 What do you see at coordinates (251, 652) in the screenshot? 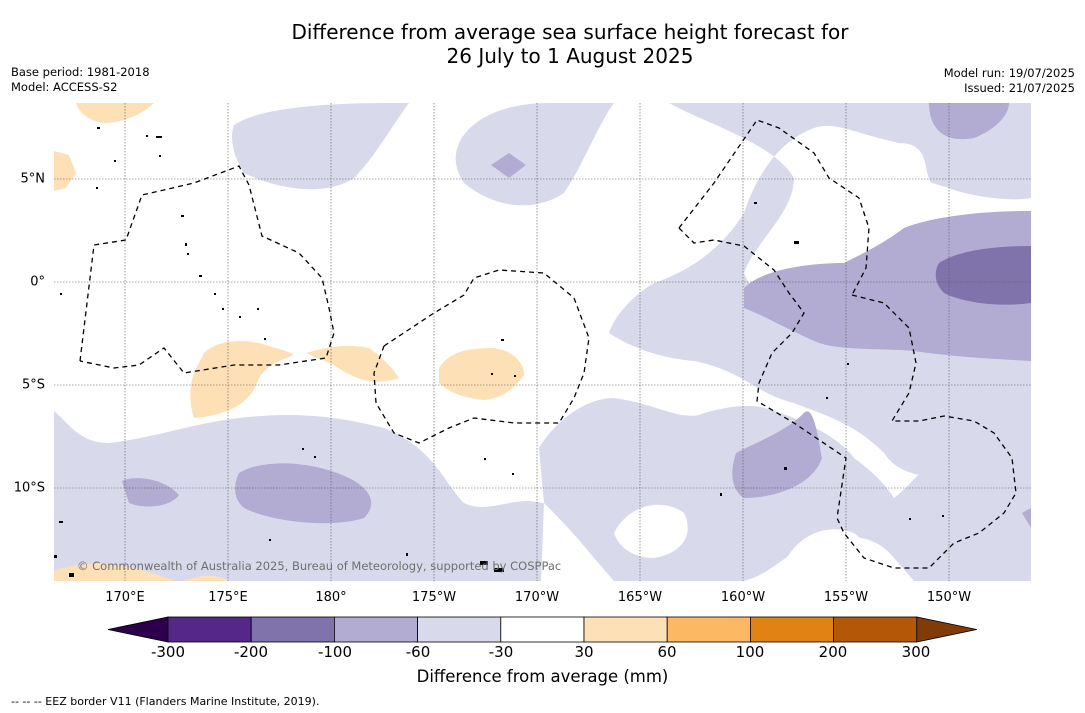
I see `colorbar-tick-label: -200` at bounding box center [251, 652].